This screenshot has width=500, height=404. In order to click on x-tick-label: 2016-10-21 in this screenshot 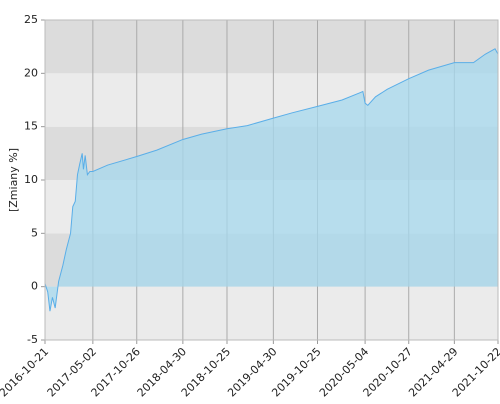, I will do `click(25, 372)`.